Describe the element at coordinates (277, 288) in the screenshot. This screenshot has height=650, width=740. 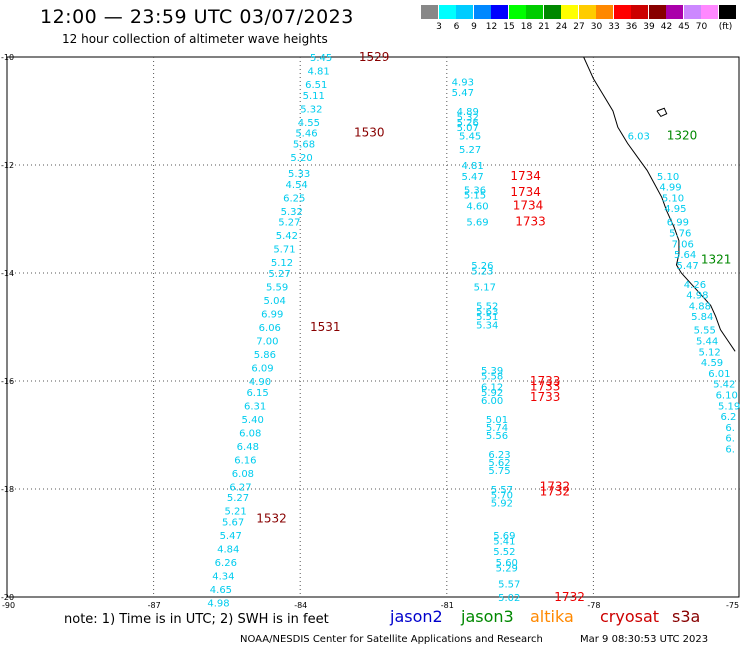
I see `wave-height-value: 5.59` at that location.